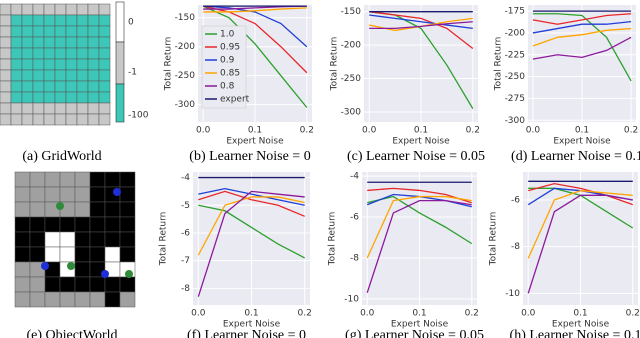 The width and height of the screenshot is (640, 338). Describe the element at coordinates (512, 294) in the screenshot. I see `y-tick-label: -10` at that location.